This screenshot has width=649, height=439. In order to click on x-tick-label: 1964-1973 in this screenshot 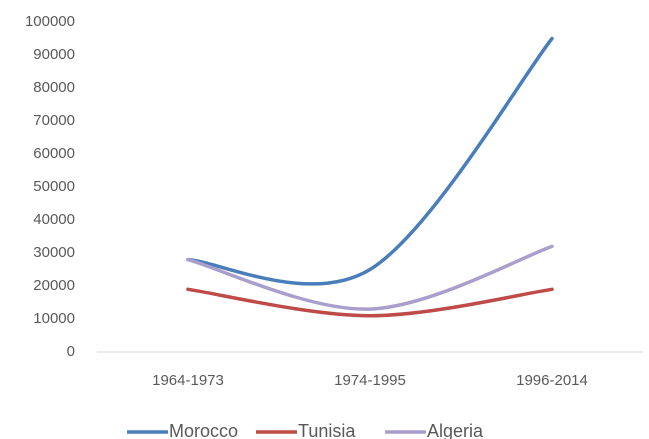, I will do `click(188, 380)`.